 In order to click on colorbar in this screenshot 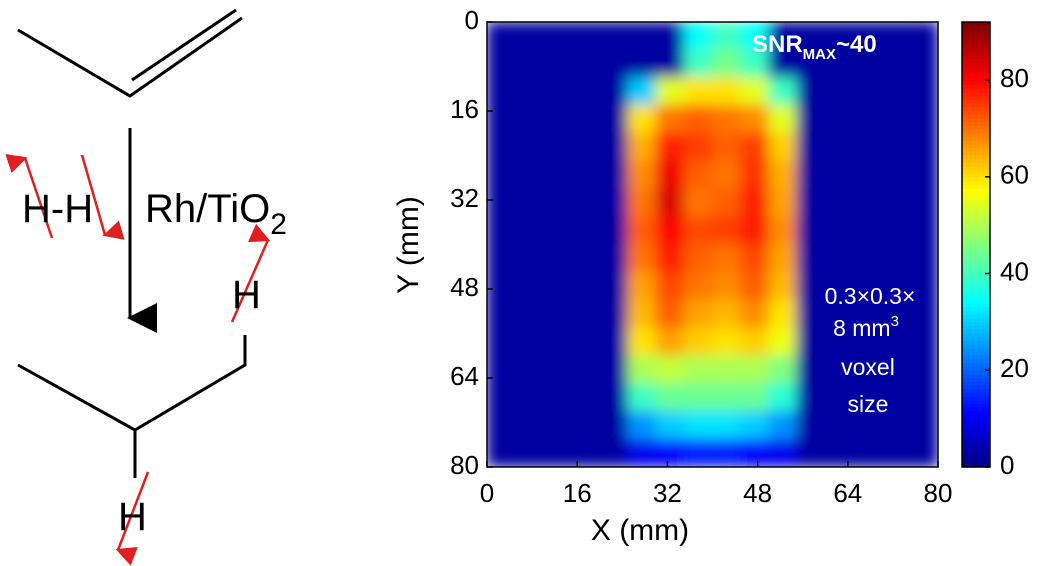, I will do `click(976, 245)`.